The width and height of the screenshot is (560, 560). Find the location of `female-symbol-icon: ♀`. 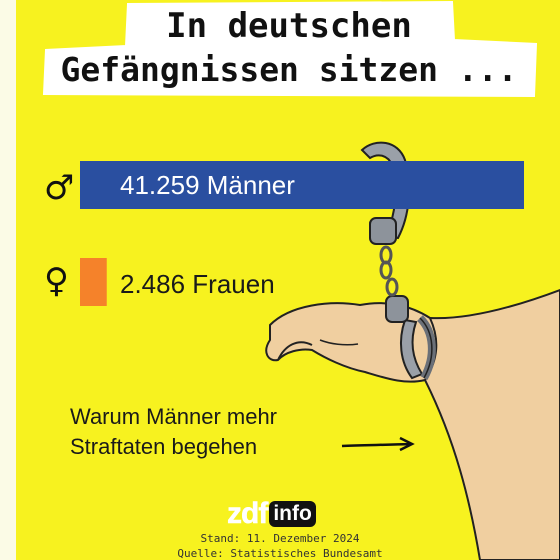

female-symbol-icon: ♀ is located at coordinates (56, 281).